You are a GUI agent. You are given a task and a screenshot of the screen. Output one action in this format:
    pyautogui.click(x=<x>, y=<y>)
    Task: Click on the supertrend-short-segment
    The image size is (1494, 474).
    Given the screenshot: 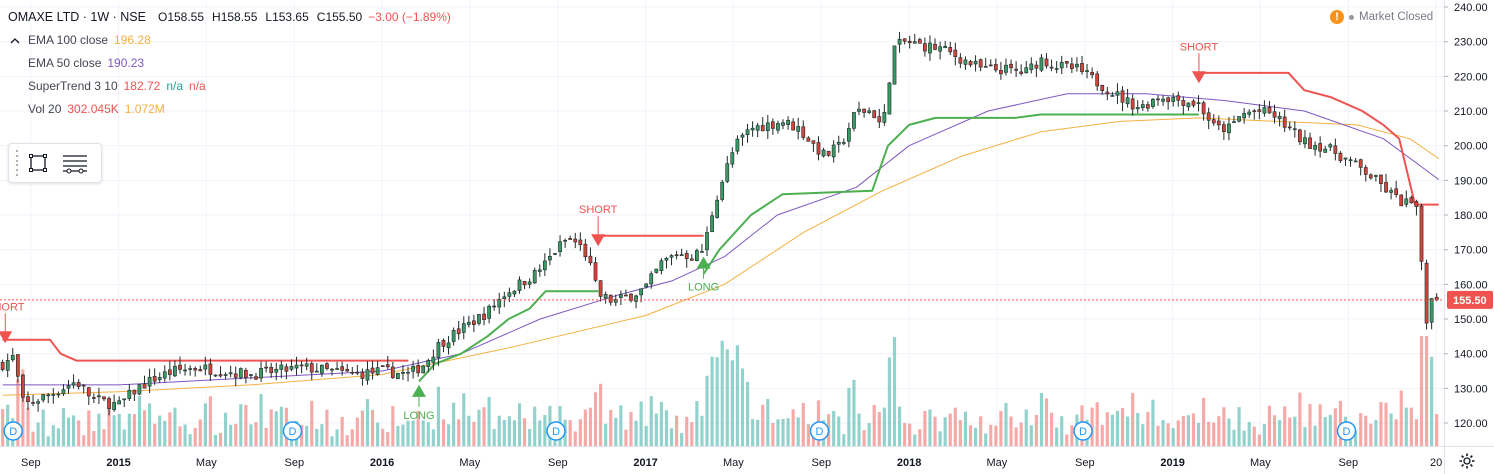 What is the action you would take?
    pyautogui.click(x=205, y=350)
    